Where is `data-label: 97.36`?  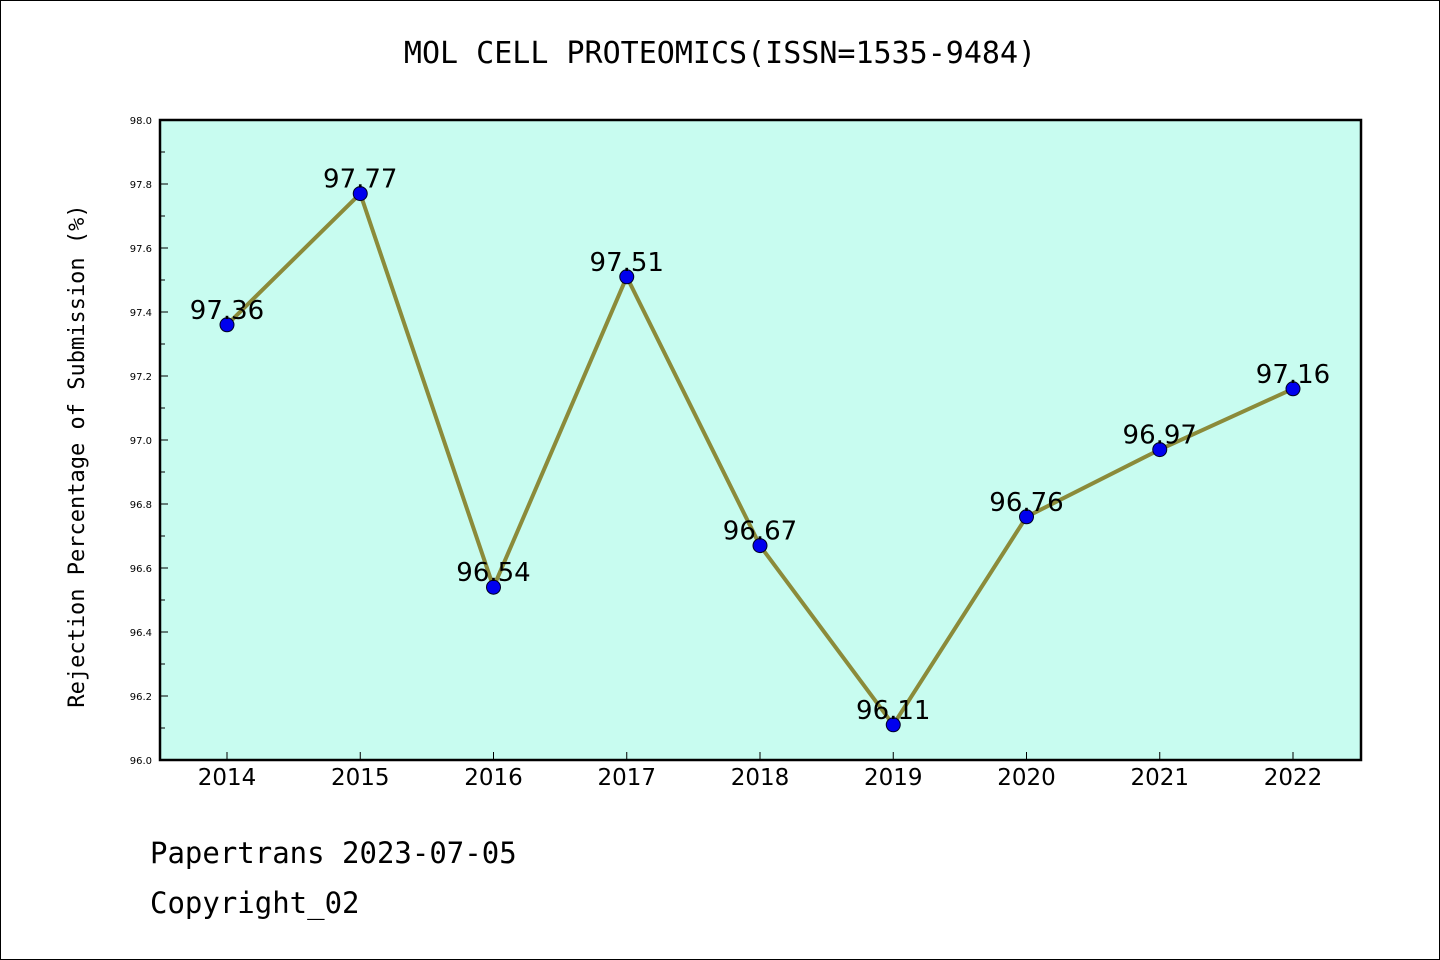
data-label: 97.36 is located at coordinates (227, 311).